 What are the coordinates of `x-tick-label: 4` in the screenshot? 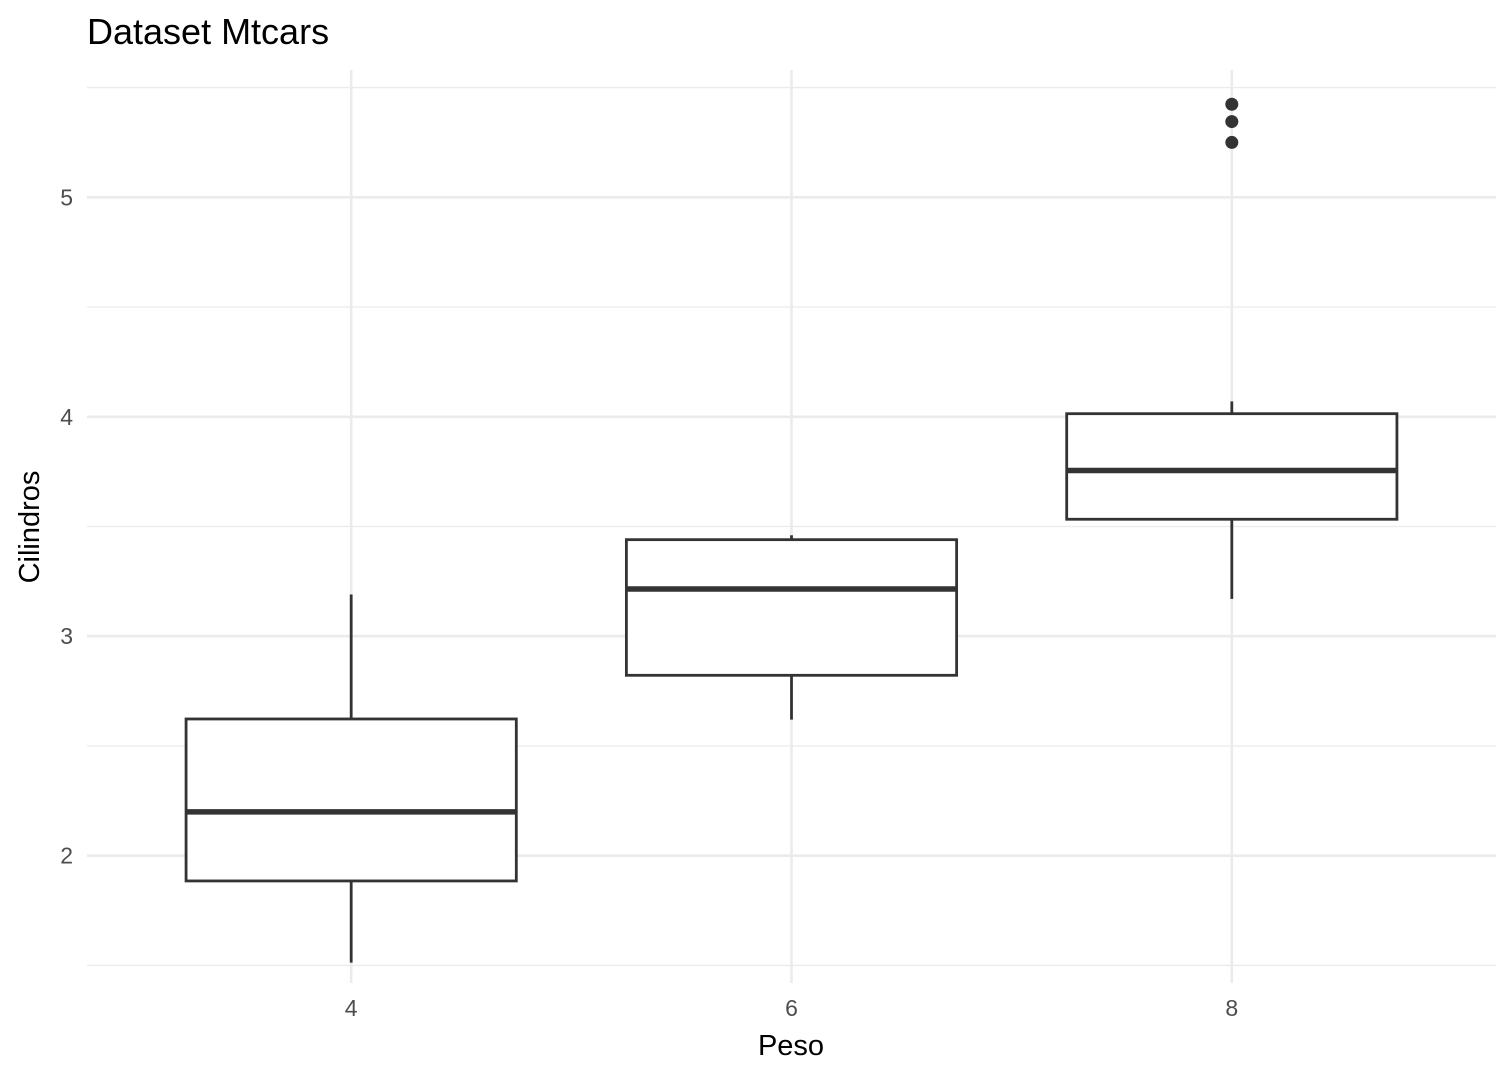 It's located at (351, 1008).